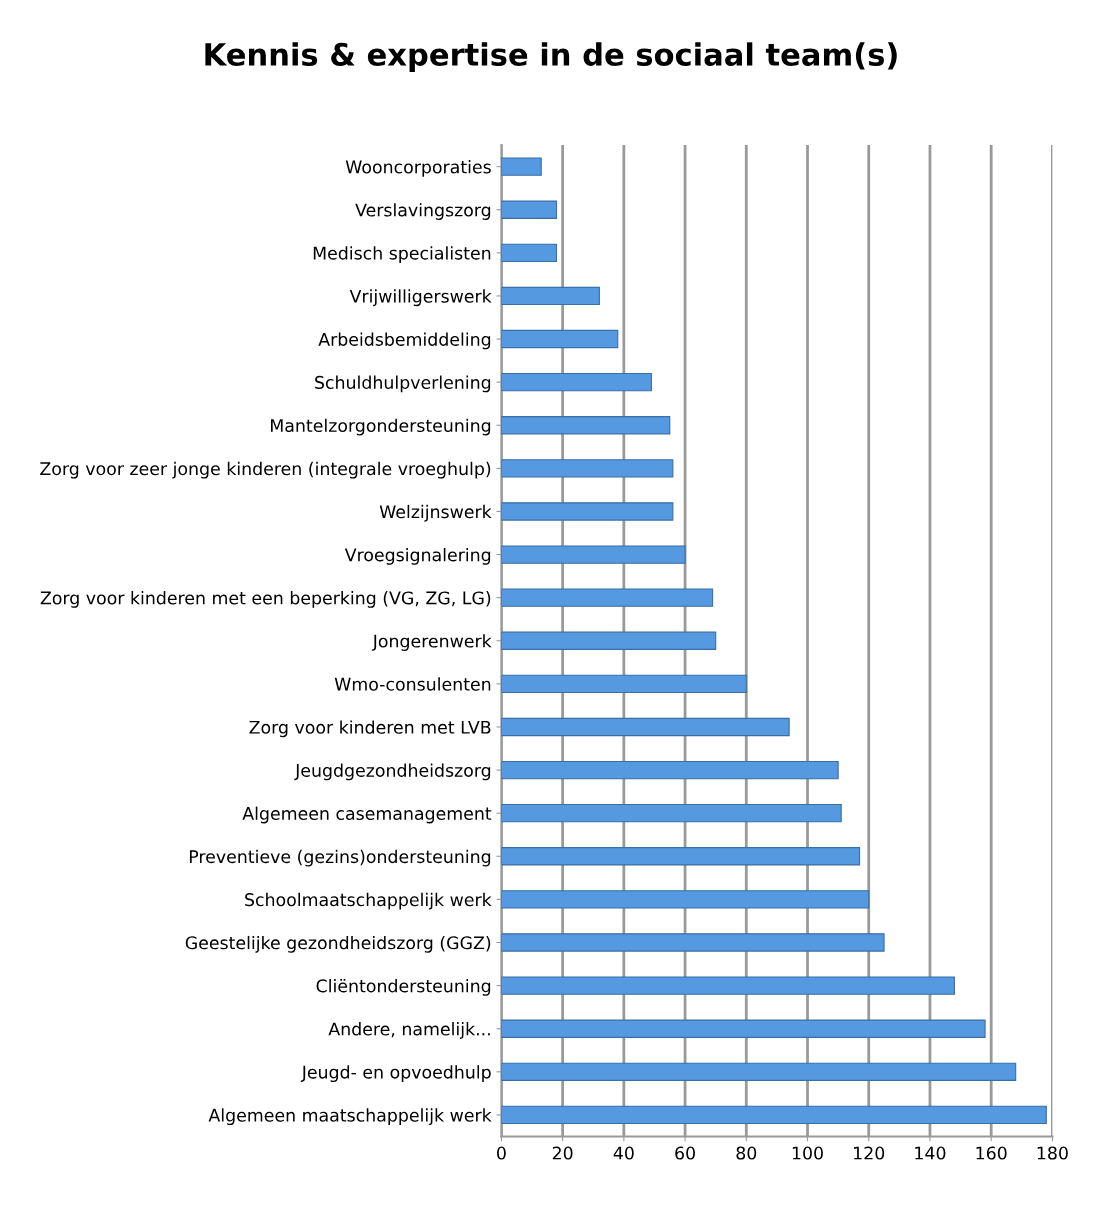  I want to click on y-tick-label: Vrijwilligerswerk, so click(420, 298).